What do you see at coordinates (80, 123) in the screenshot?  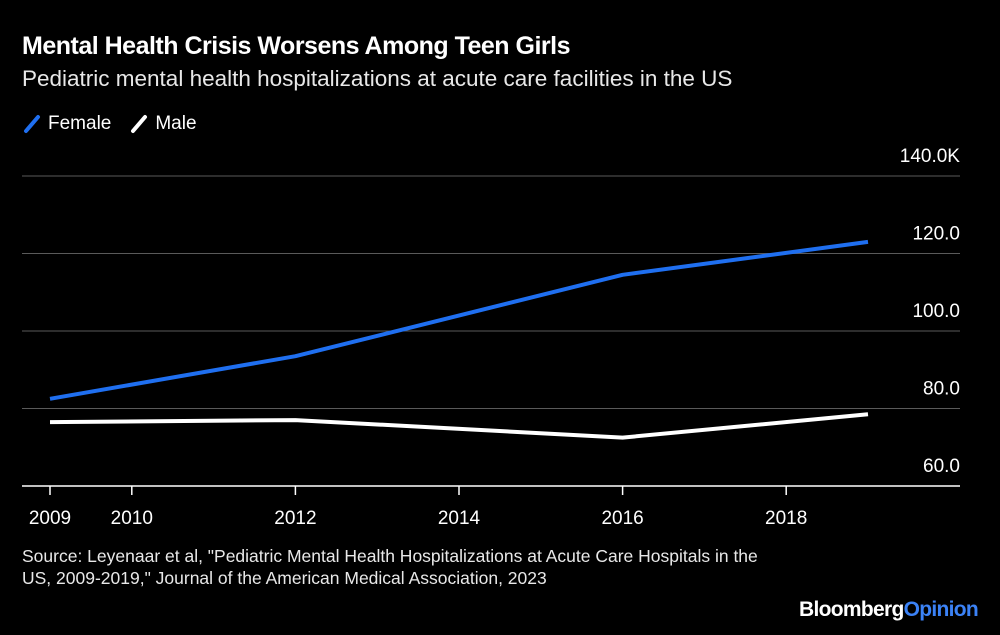 I see `legend-label-female: Female` at bounding box center [80, 123].